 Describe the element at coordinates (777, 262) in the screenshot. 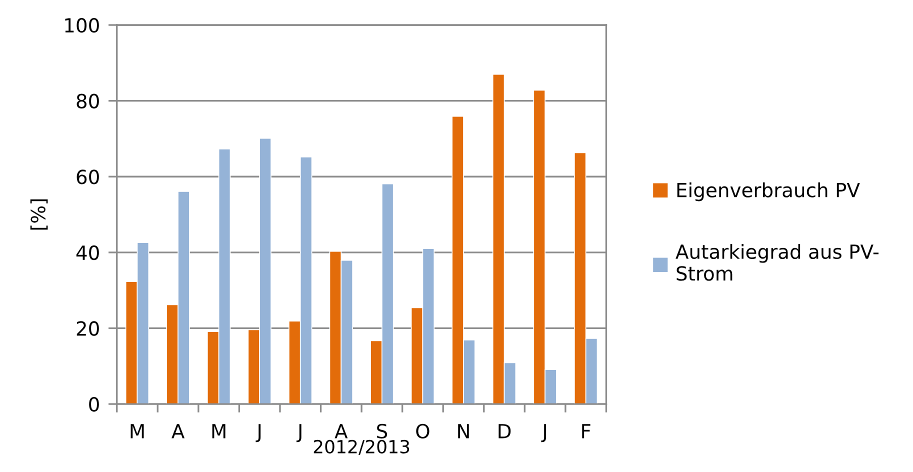

I see `legend-label: Autarkiegrad aus PV- Strom` at that location.